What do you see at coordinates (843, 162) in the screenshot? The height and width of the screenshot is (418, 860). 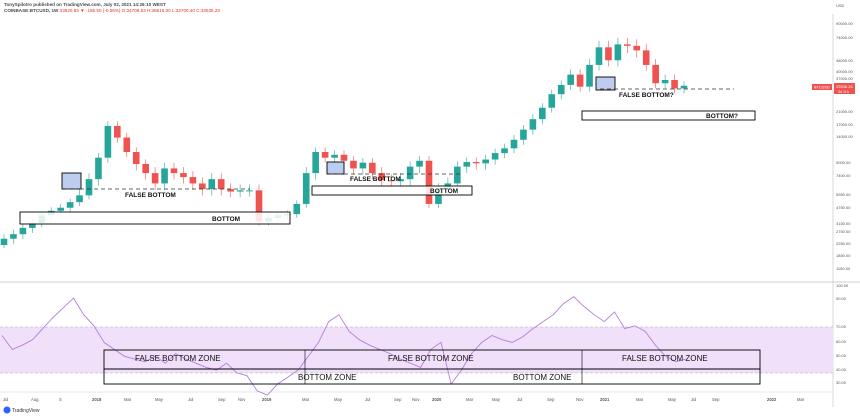 I see `price-scale-label: 9000.00` at bounding box center [843, 162].